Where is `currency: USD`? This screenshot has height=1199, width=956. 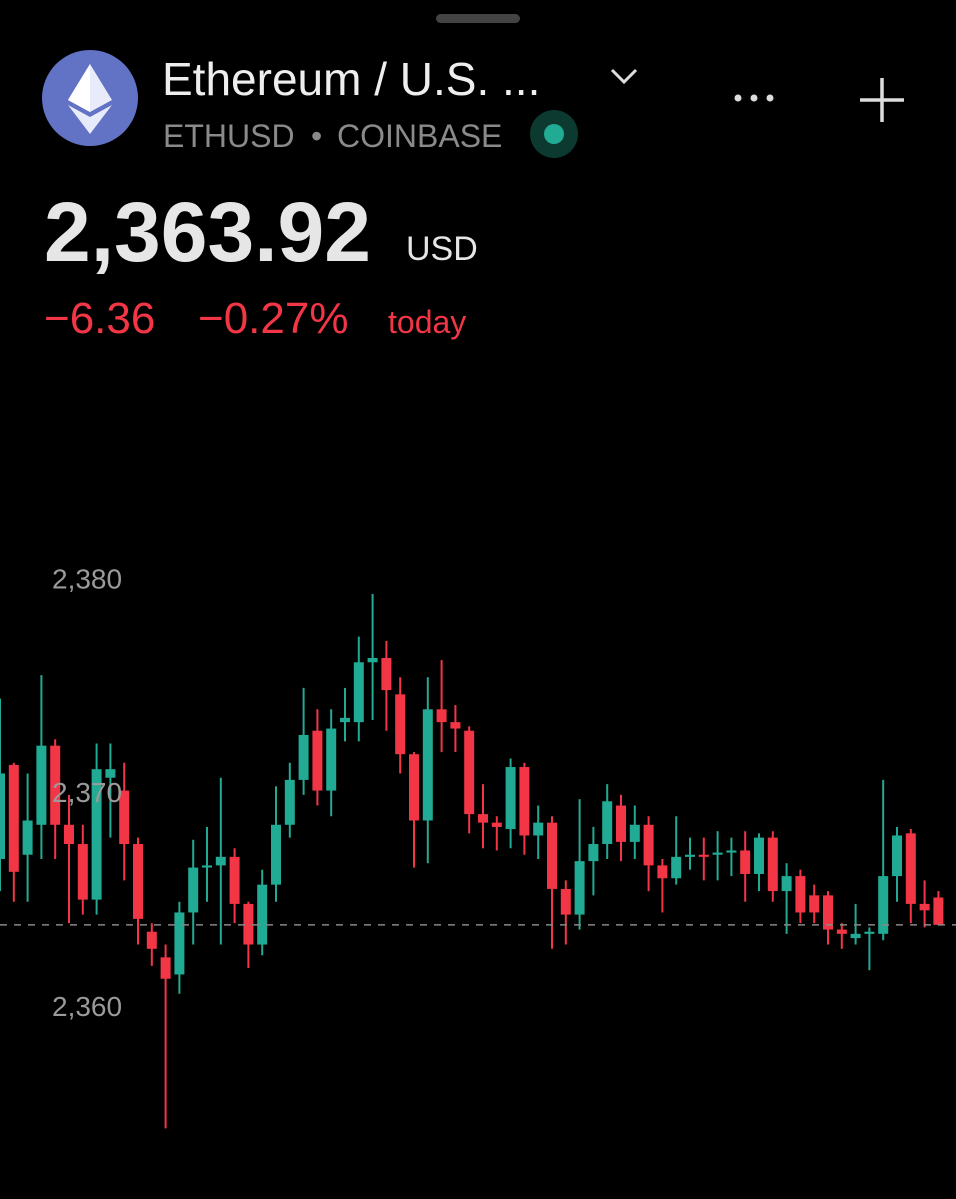 currency: USD is located at coordinates (442, 249).